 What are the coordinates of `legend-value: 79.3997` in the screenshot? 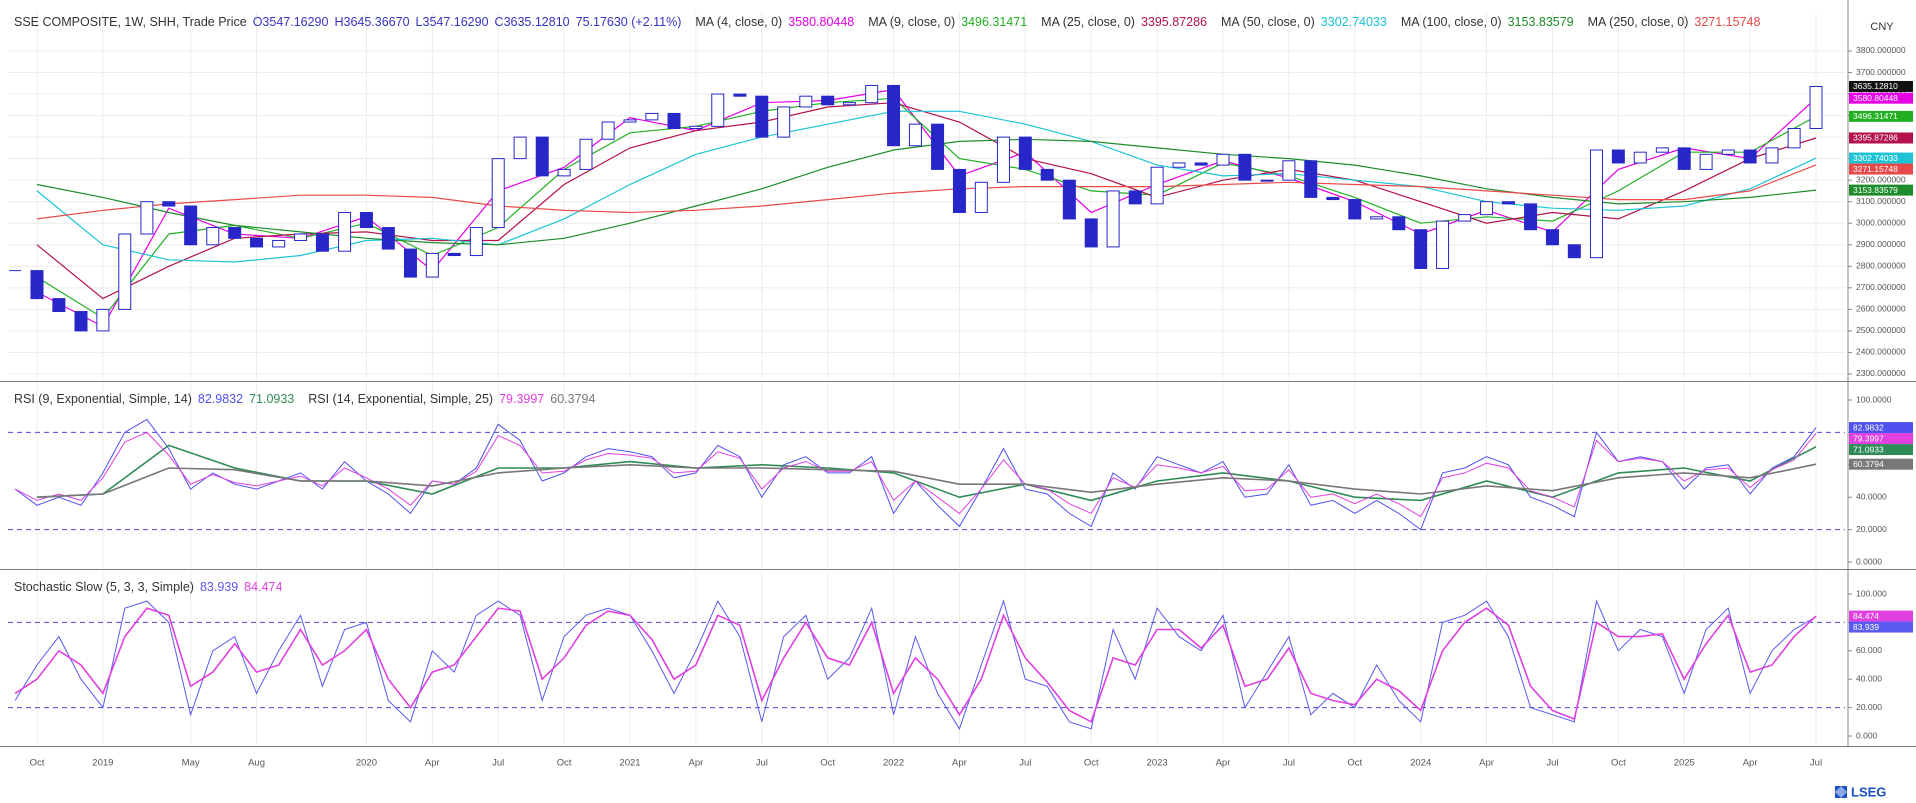 It's located at (522, 399).